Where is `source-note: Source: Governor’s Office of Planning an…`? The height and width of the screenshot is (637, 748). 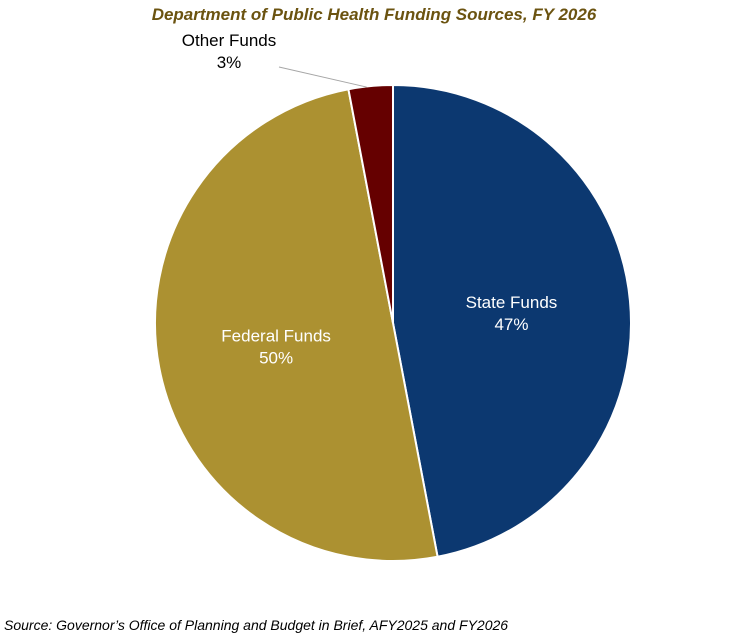
source-note: Source: Governor’s Office of Planning an… is located at coordinates (256, 625).